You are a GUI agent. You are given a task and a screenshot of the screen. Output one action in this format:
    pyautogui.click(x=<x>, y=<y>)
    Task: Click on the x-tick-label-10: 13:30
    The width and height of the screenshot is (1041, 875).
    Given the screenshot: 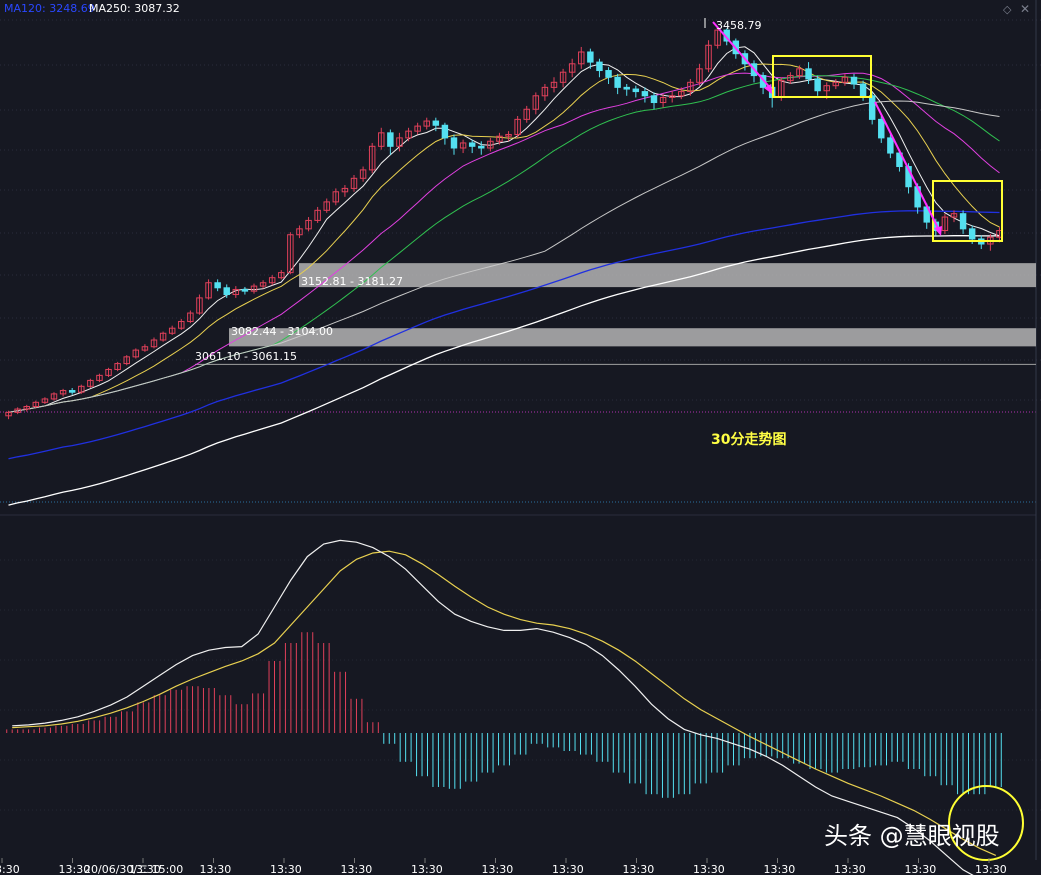 What is the action you would take?
    pyautogui.click(x=709, y=869)
    